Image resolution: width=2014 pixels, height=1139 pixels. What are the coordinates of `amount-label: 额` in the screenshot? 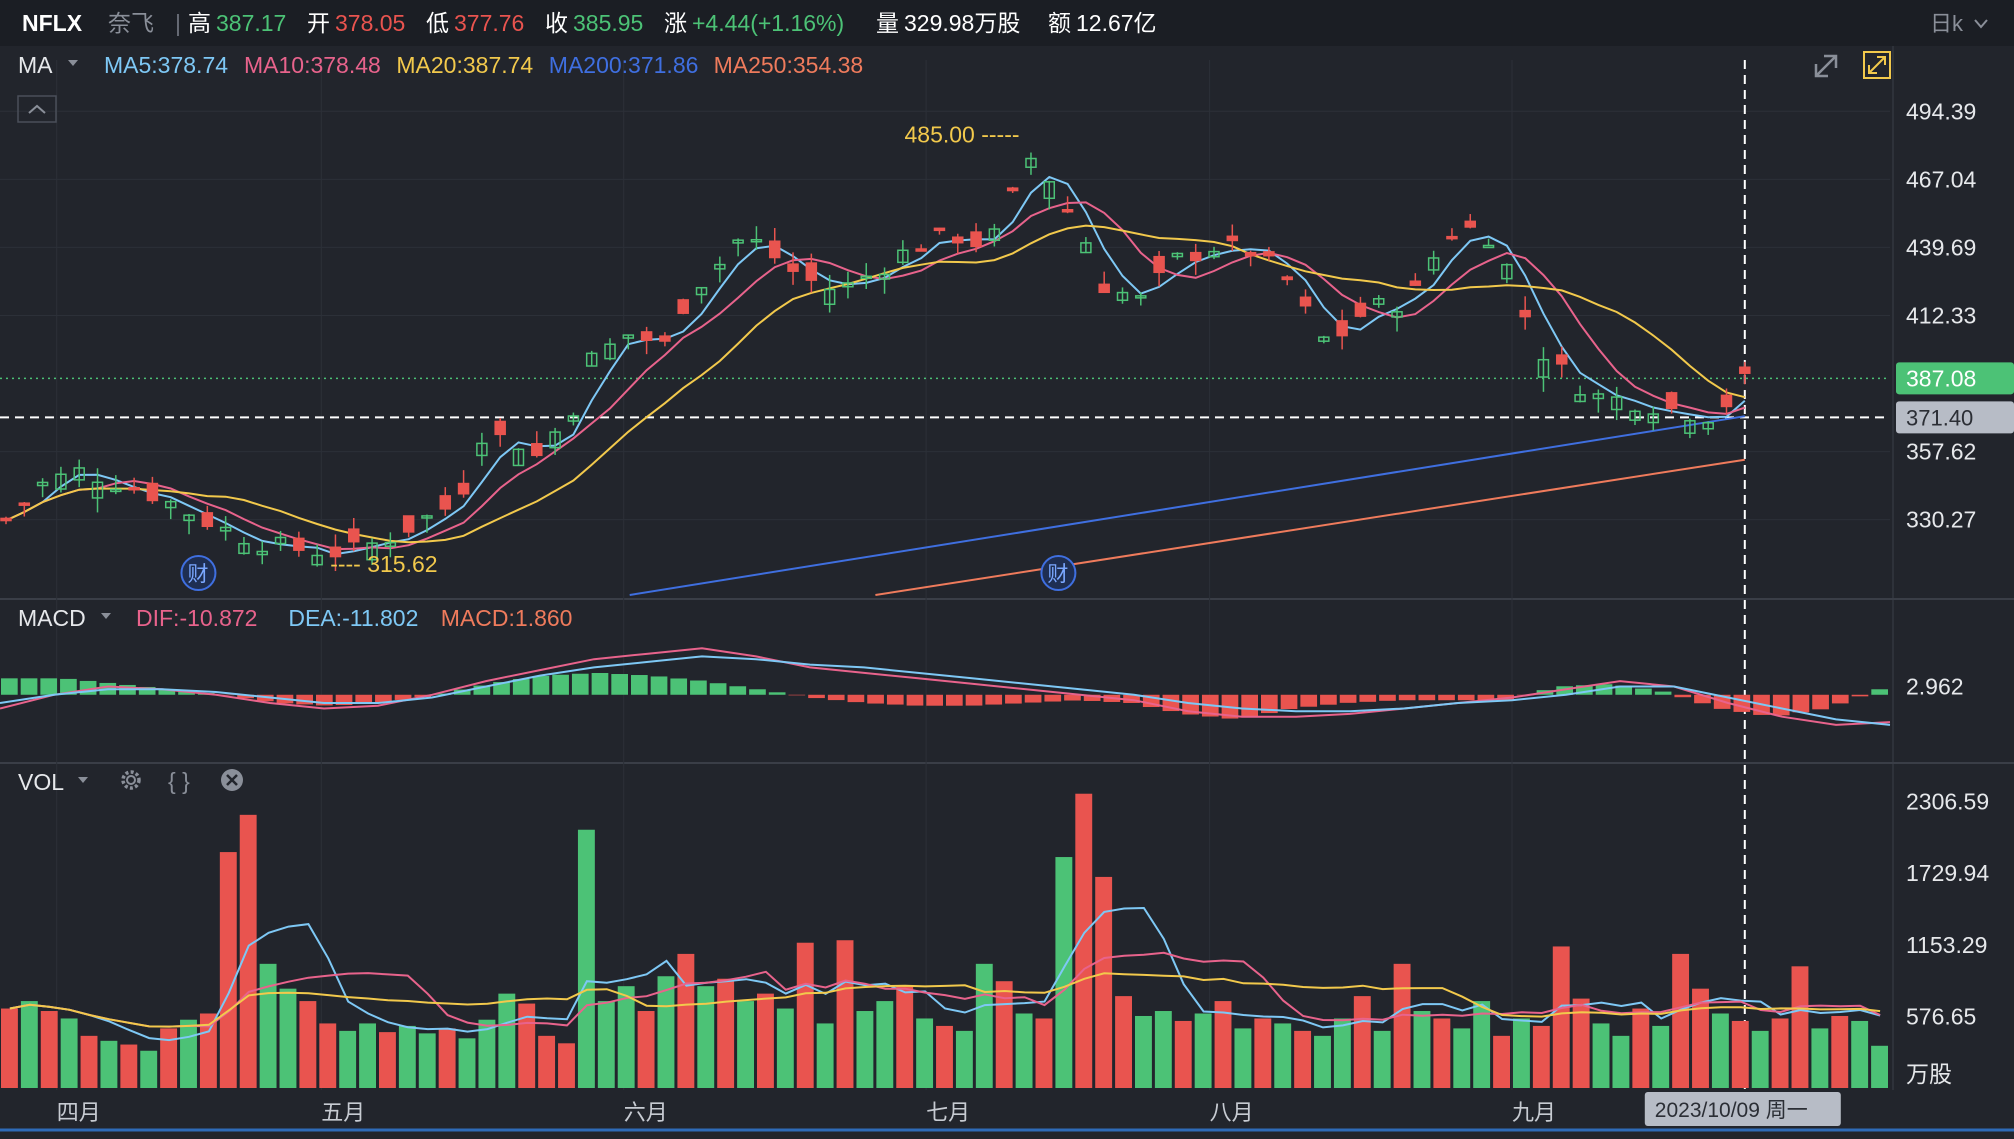 It's located at (1059, 23).